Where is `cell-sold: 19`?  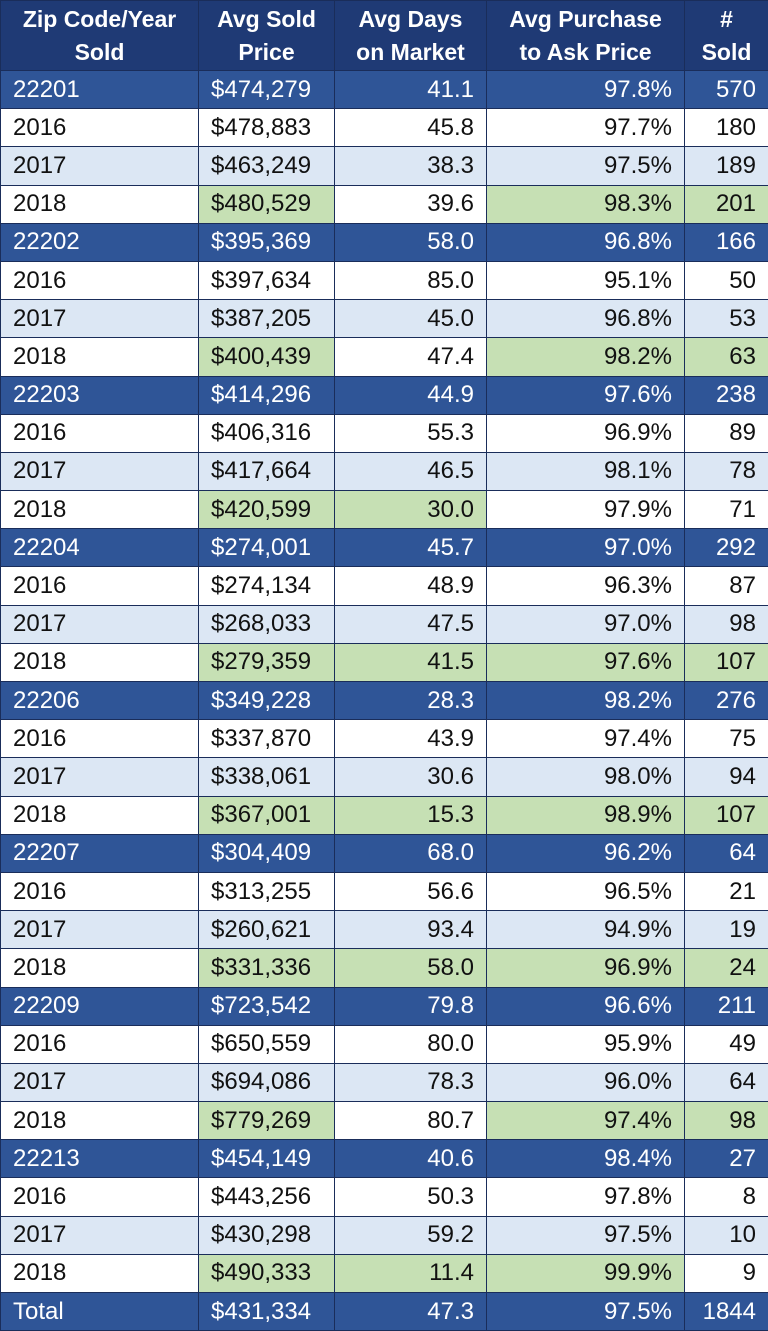
cell-sold: 19 is located at coordinates (726, 930).